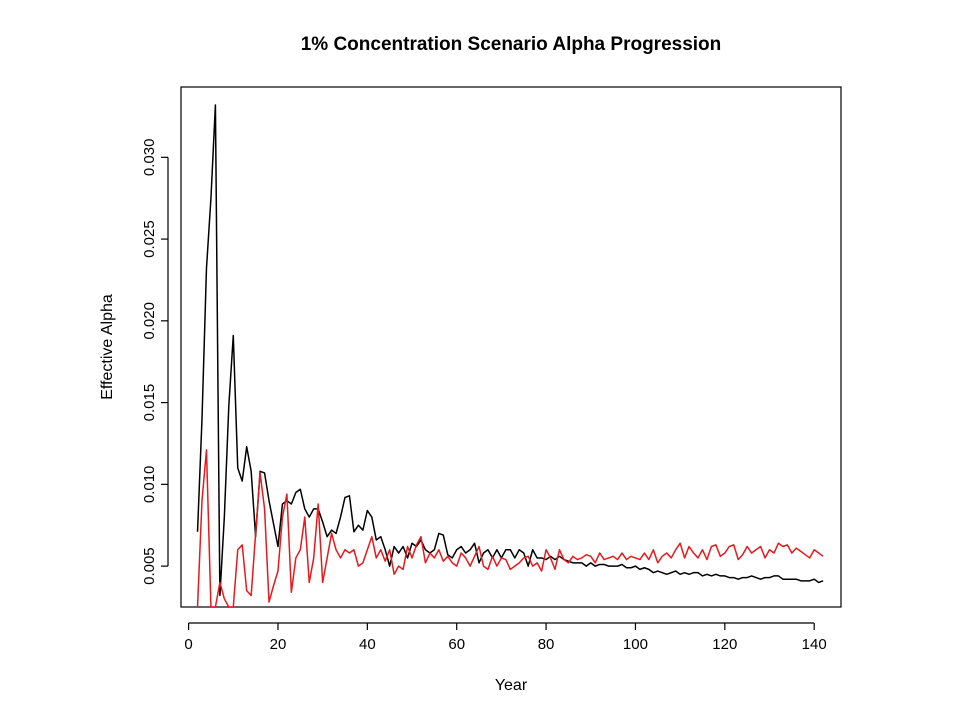 Image resolution: width=960 pixels, height=720 pixels. What do you see at coordinates (155, 362) in the screenshot?
I see `y-axis: 0.005 0.010 0.015 0.020 0.025 0.030` at bounding box center [155, 362].